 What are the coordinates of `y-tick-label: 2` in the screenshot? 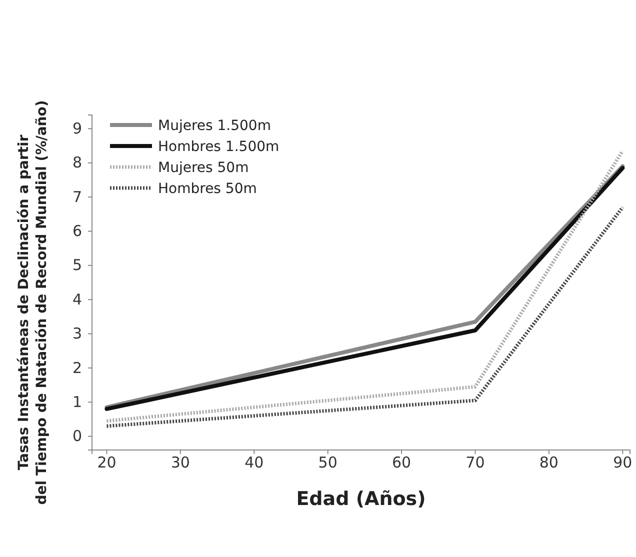 It's located at (77, 367).